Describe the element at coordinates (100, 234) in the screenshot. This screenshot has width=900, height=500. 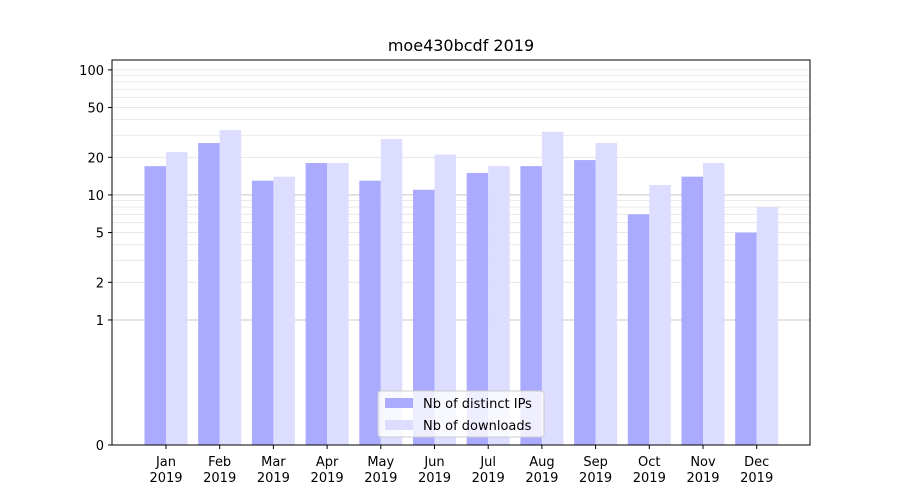
I see `y-tick-label: 5` at that location.